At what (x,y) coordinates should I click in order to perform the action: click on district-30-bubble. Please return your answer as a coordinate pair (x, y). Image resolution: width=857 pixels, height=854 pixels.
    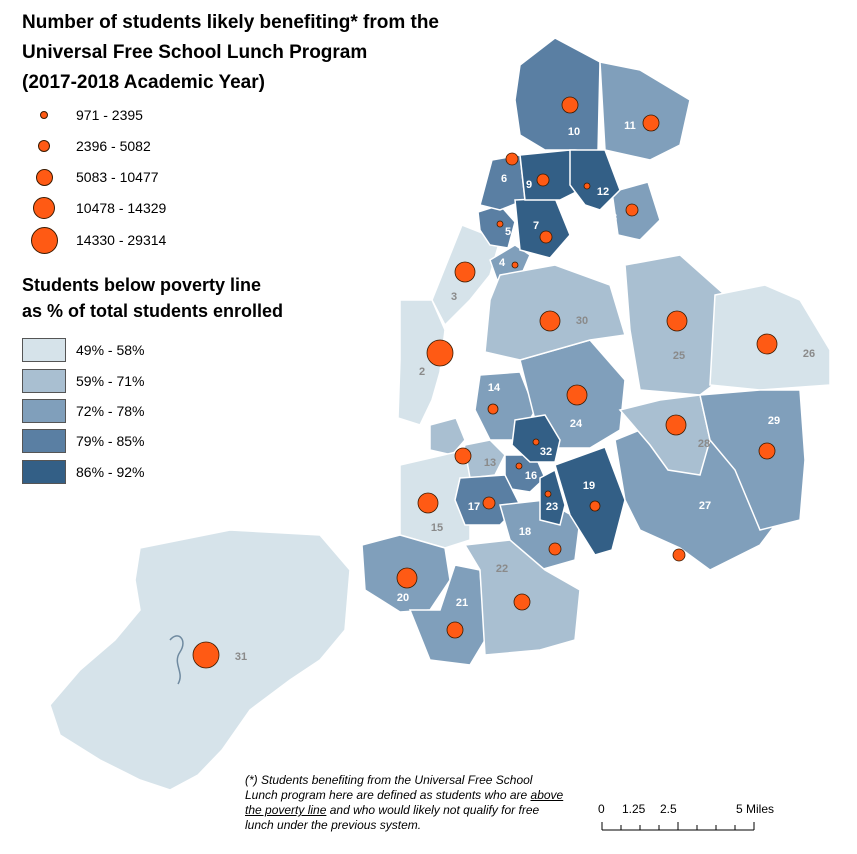
    Looking at the image, I should click on (550, 321).